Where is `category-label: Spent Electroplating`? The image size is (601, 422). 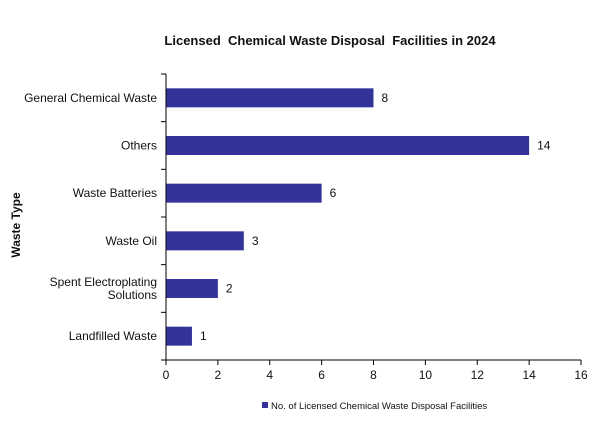 category-label: Spent Electroplating is located at coordinates (103, 282).